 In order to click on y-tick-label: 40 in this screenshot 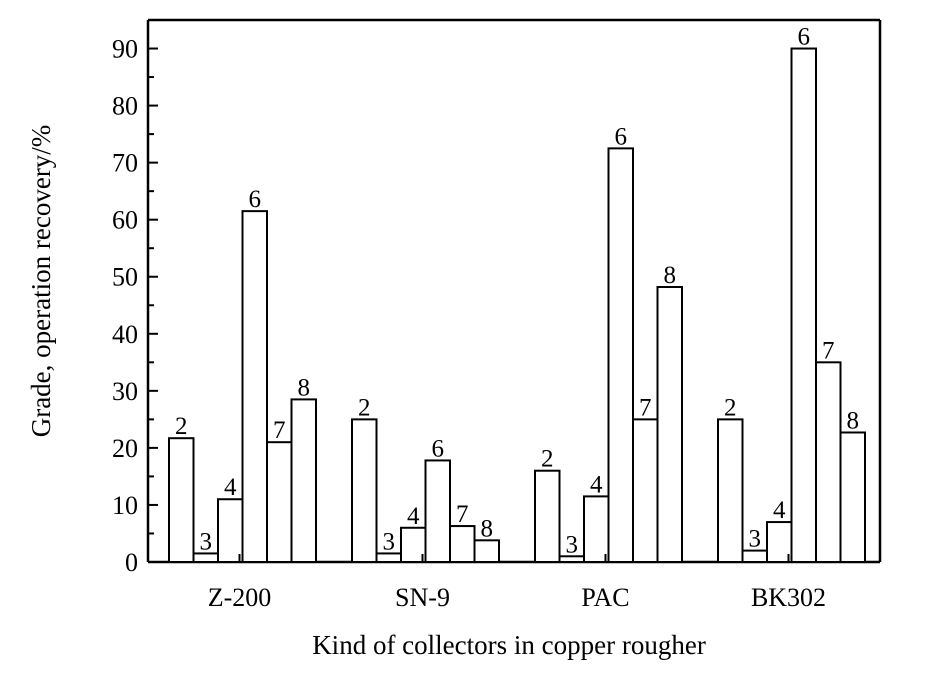, I will do `click(125, 334)`.